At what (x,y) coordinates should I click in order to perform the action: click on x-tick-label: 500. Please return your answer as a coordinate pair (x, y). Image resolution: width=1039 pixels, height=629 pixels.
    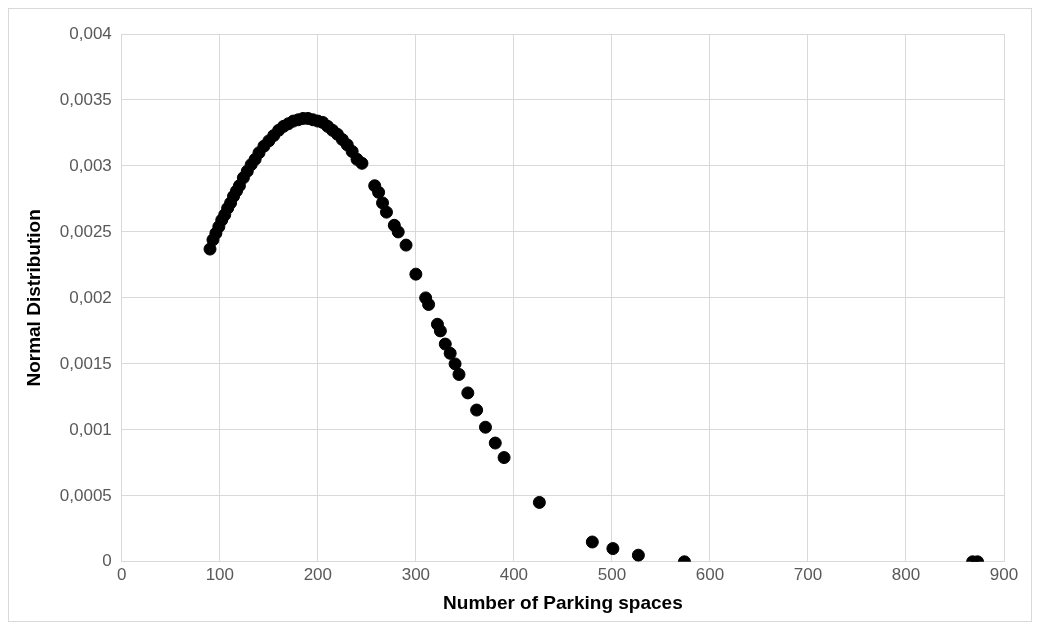
    Looking at the image, I should click on (612, 574).